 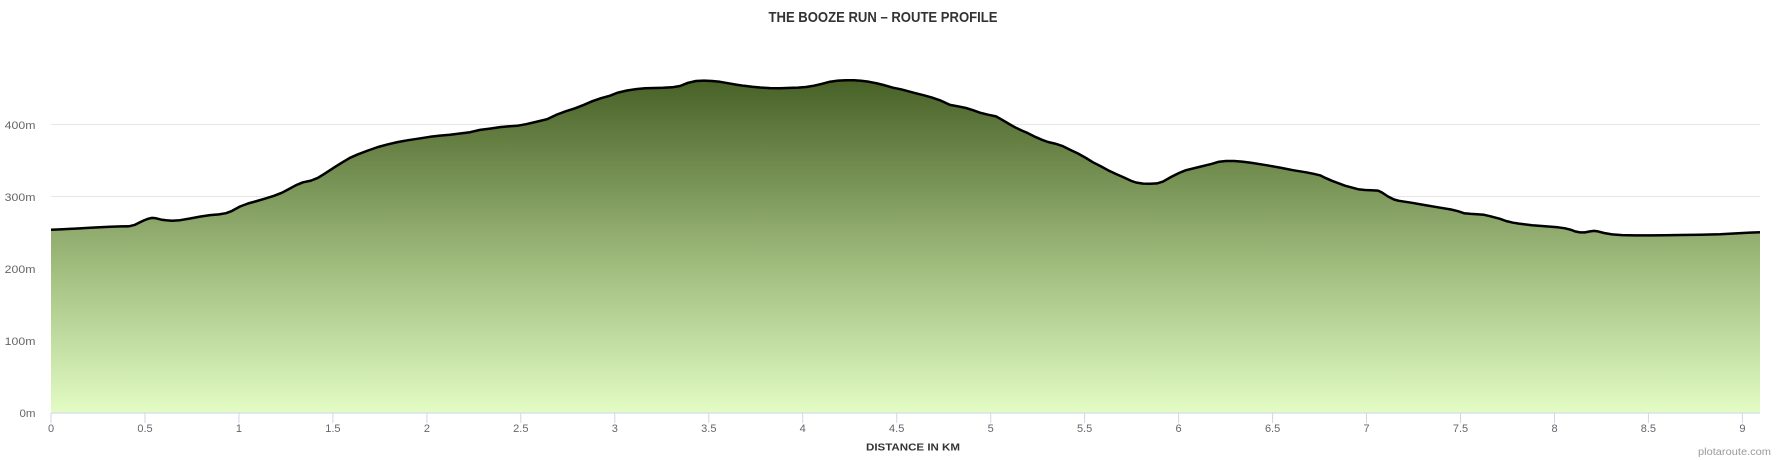 What do you see at coordinates (1084, 429) in the screenshot?
I see `svg-text: 5.5` at bounding box center [1084, 429].